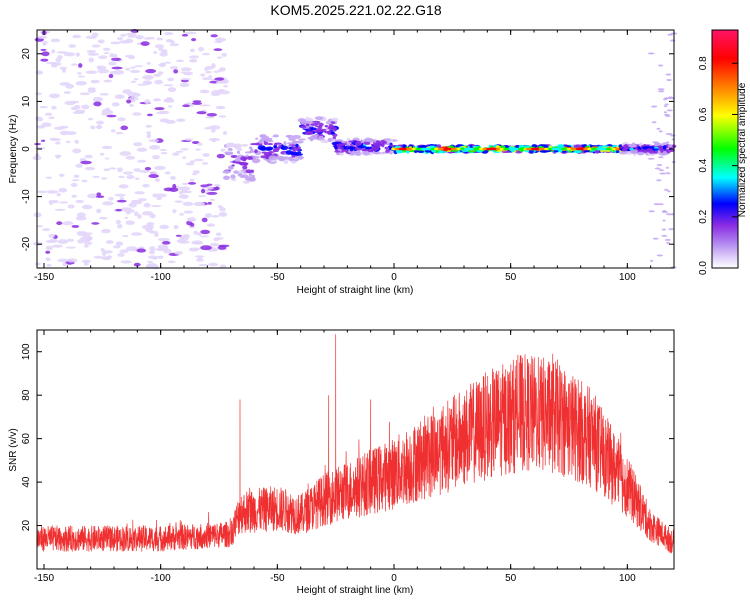 This screenshot has height=600, width=750. I want to click on x-tick-label: -150, so click(44, 578).